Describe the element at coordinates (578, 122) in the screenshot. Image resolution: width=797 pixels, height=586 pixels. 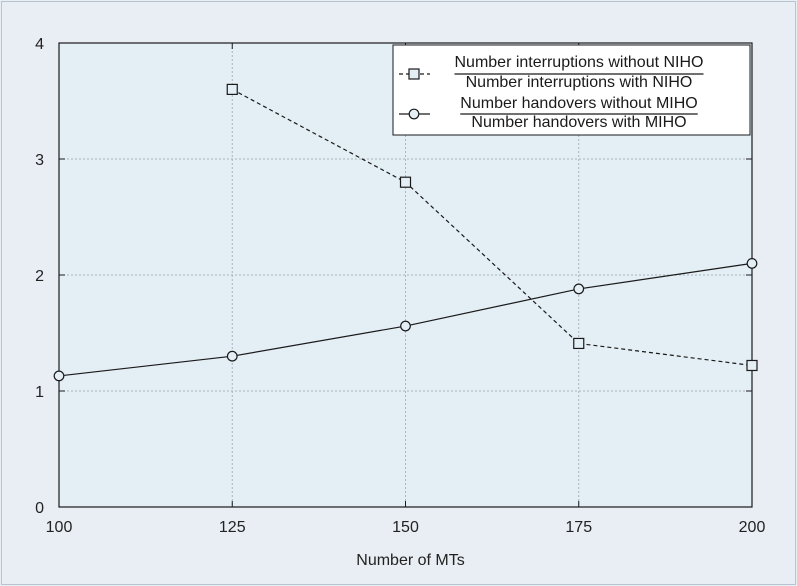
I see `legend-handovers-denominator: Number handovers with MIHO` at that location.